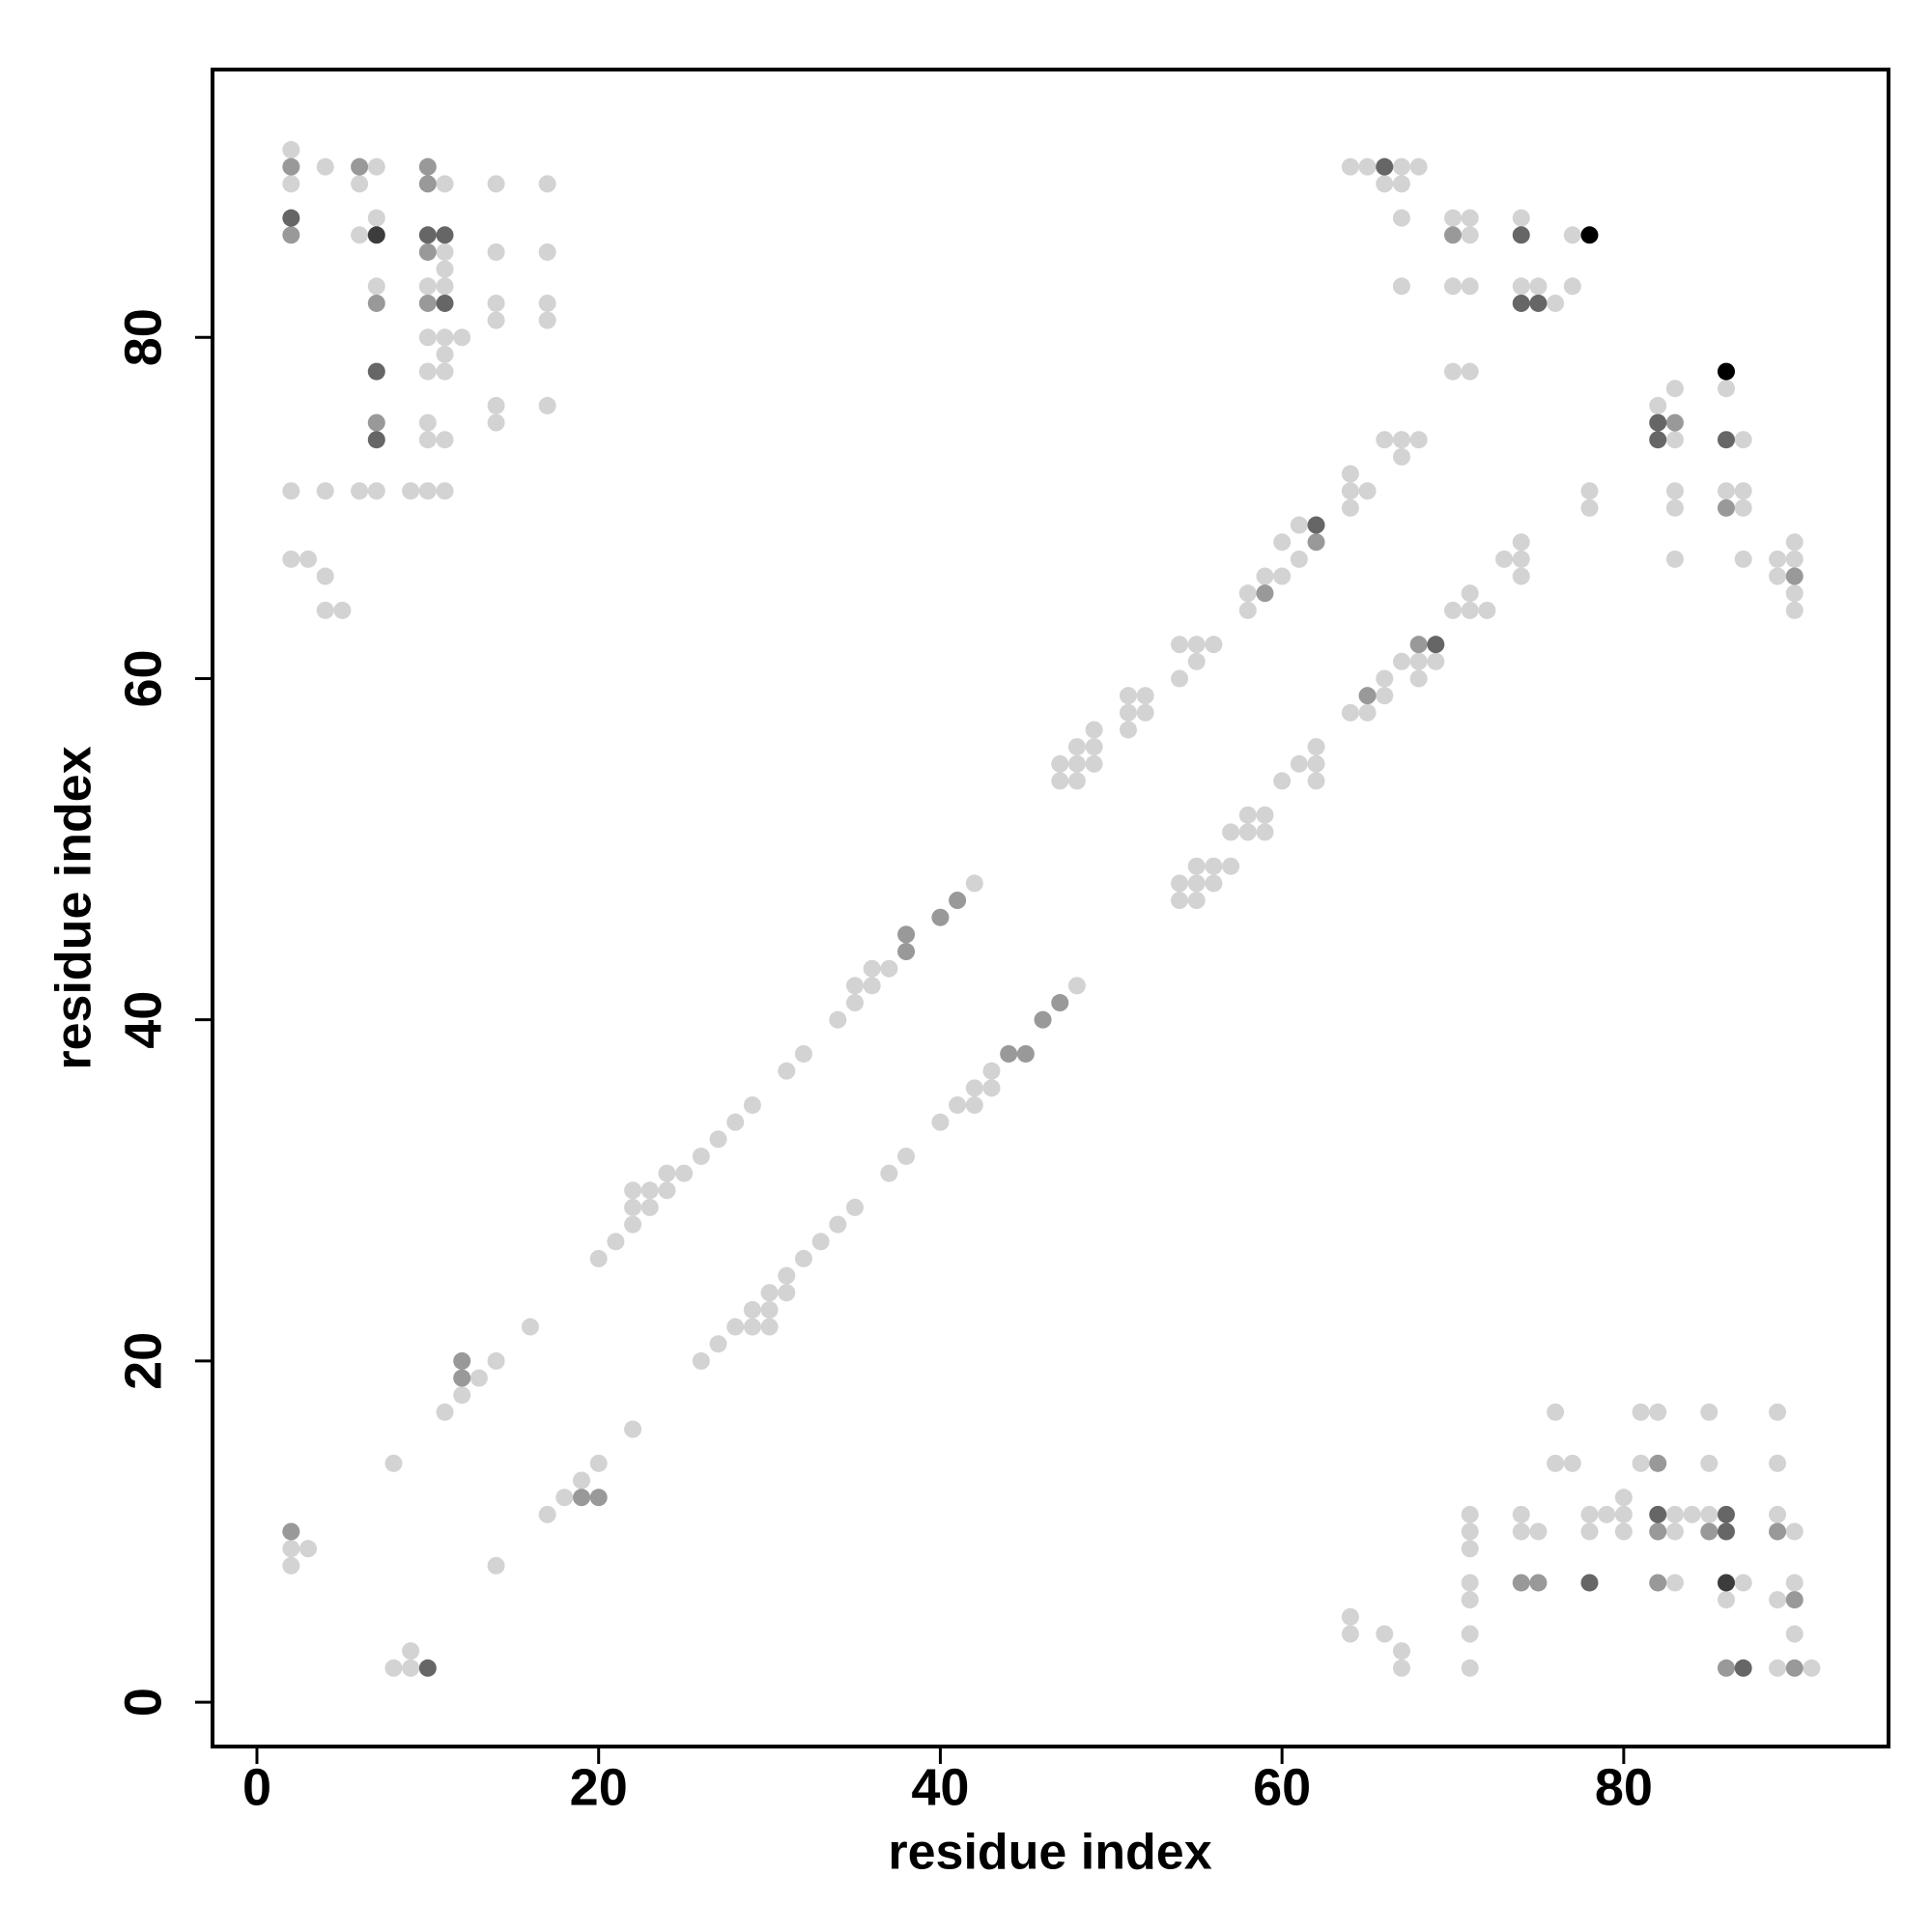  Describe the element at coordinates (143, 337) in the screenshot. I see `y-tick-label: 80` at that location.